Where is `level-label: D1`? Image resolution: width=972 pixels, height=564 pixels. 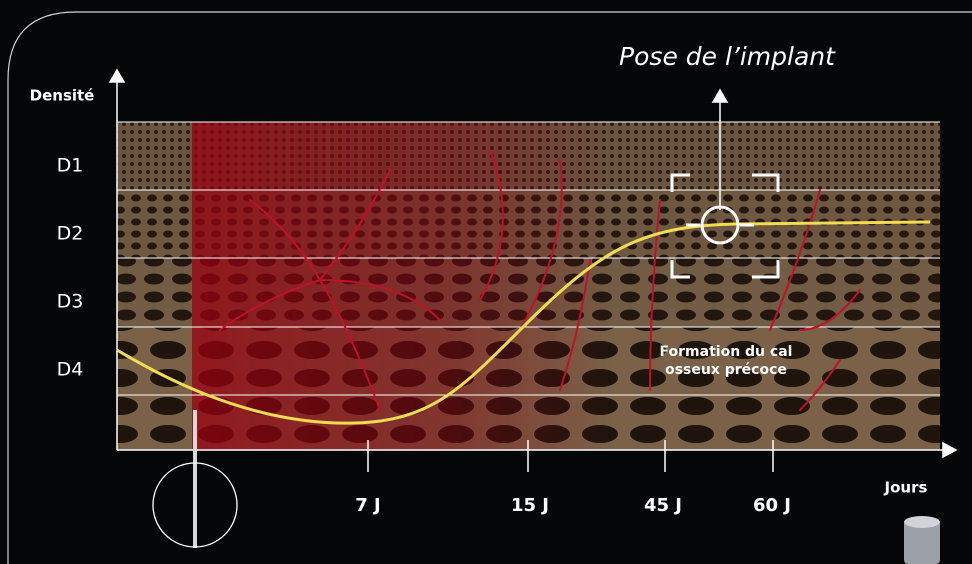 level-label: D1 is located at coordinates (70, 166).